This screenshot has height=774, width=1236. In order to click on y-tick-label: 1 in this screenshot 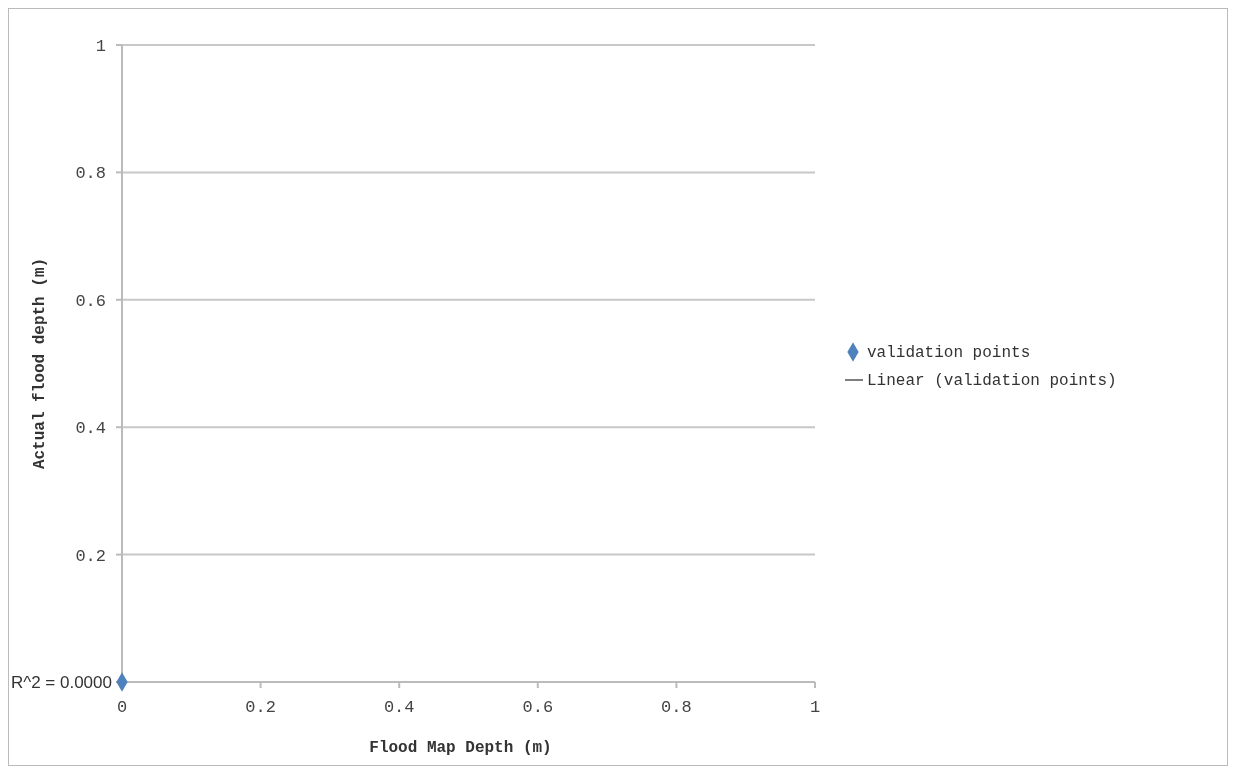, I will do `click(100, 46)`.